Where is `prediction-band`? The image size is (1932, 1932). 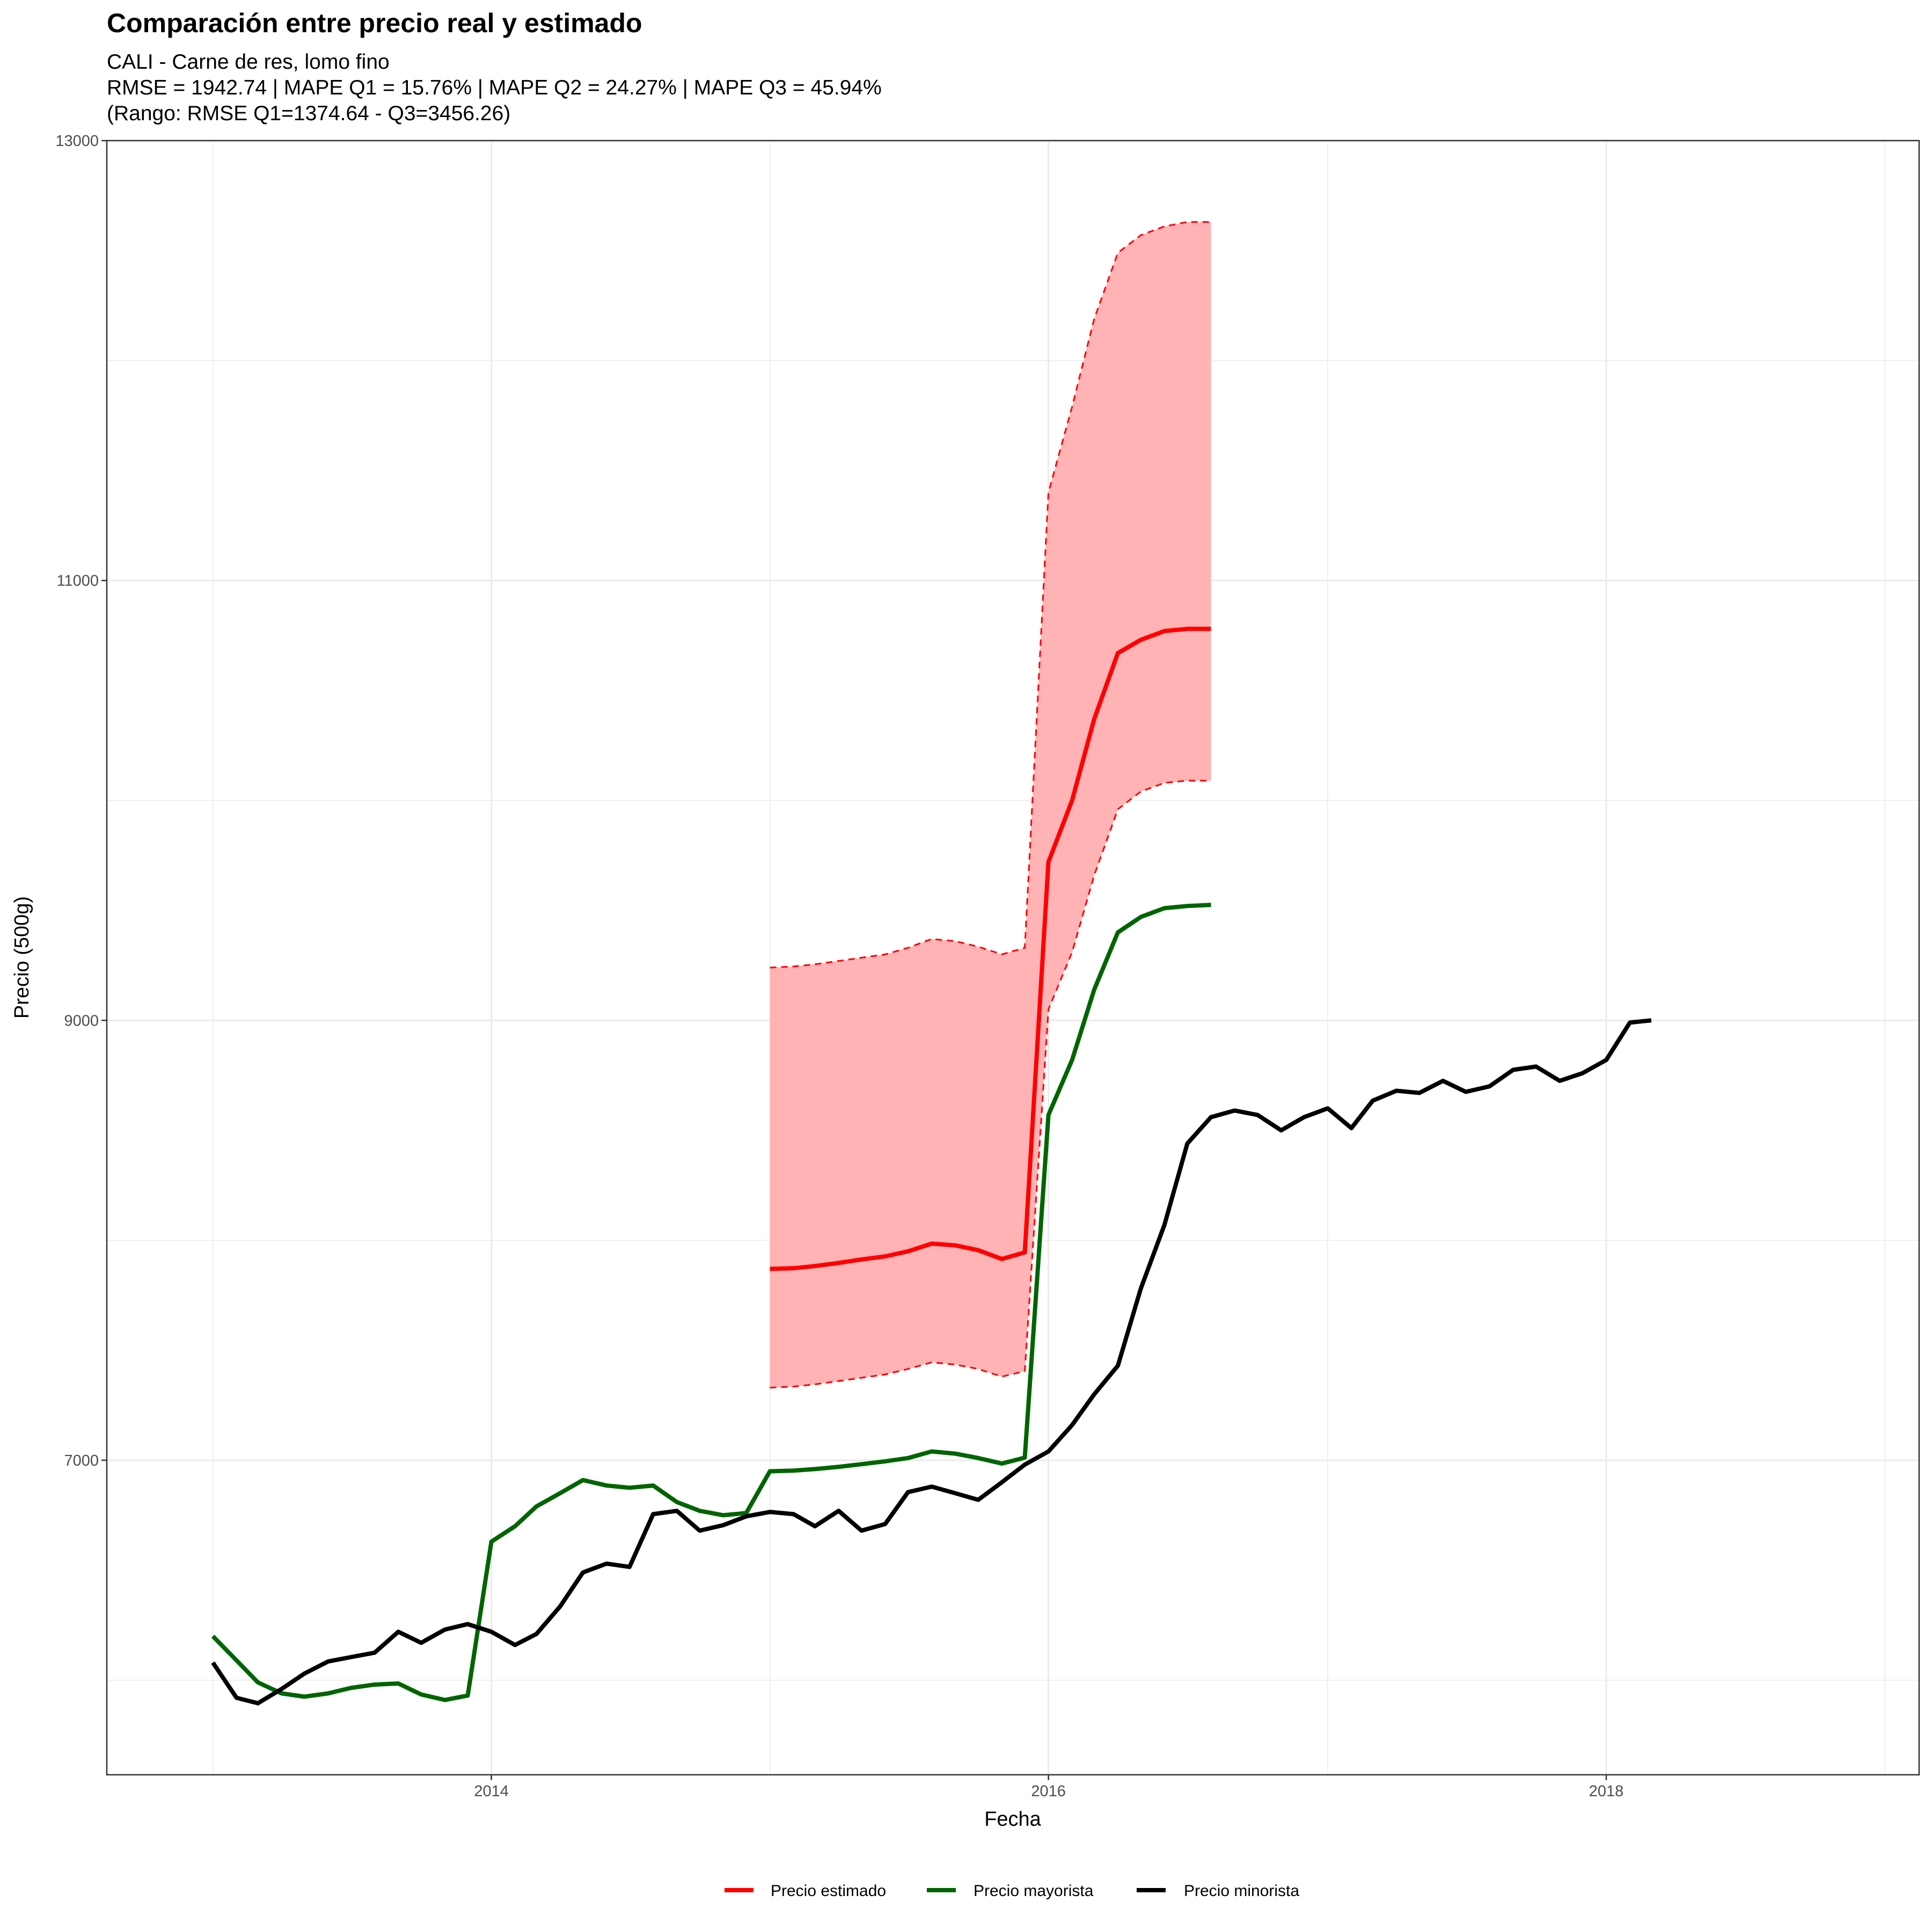
prediction-band is located at coordinates (990, 805).